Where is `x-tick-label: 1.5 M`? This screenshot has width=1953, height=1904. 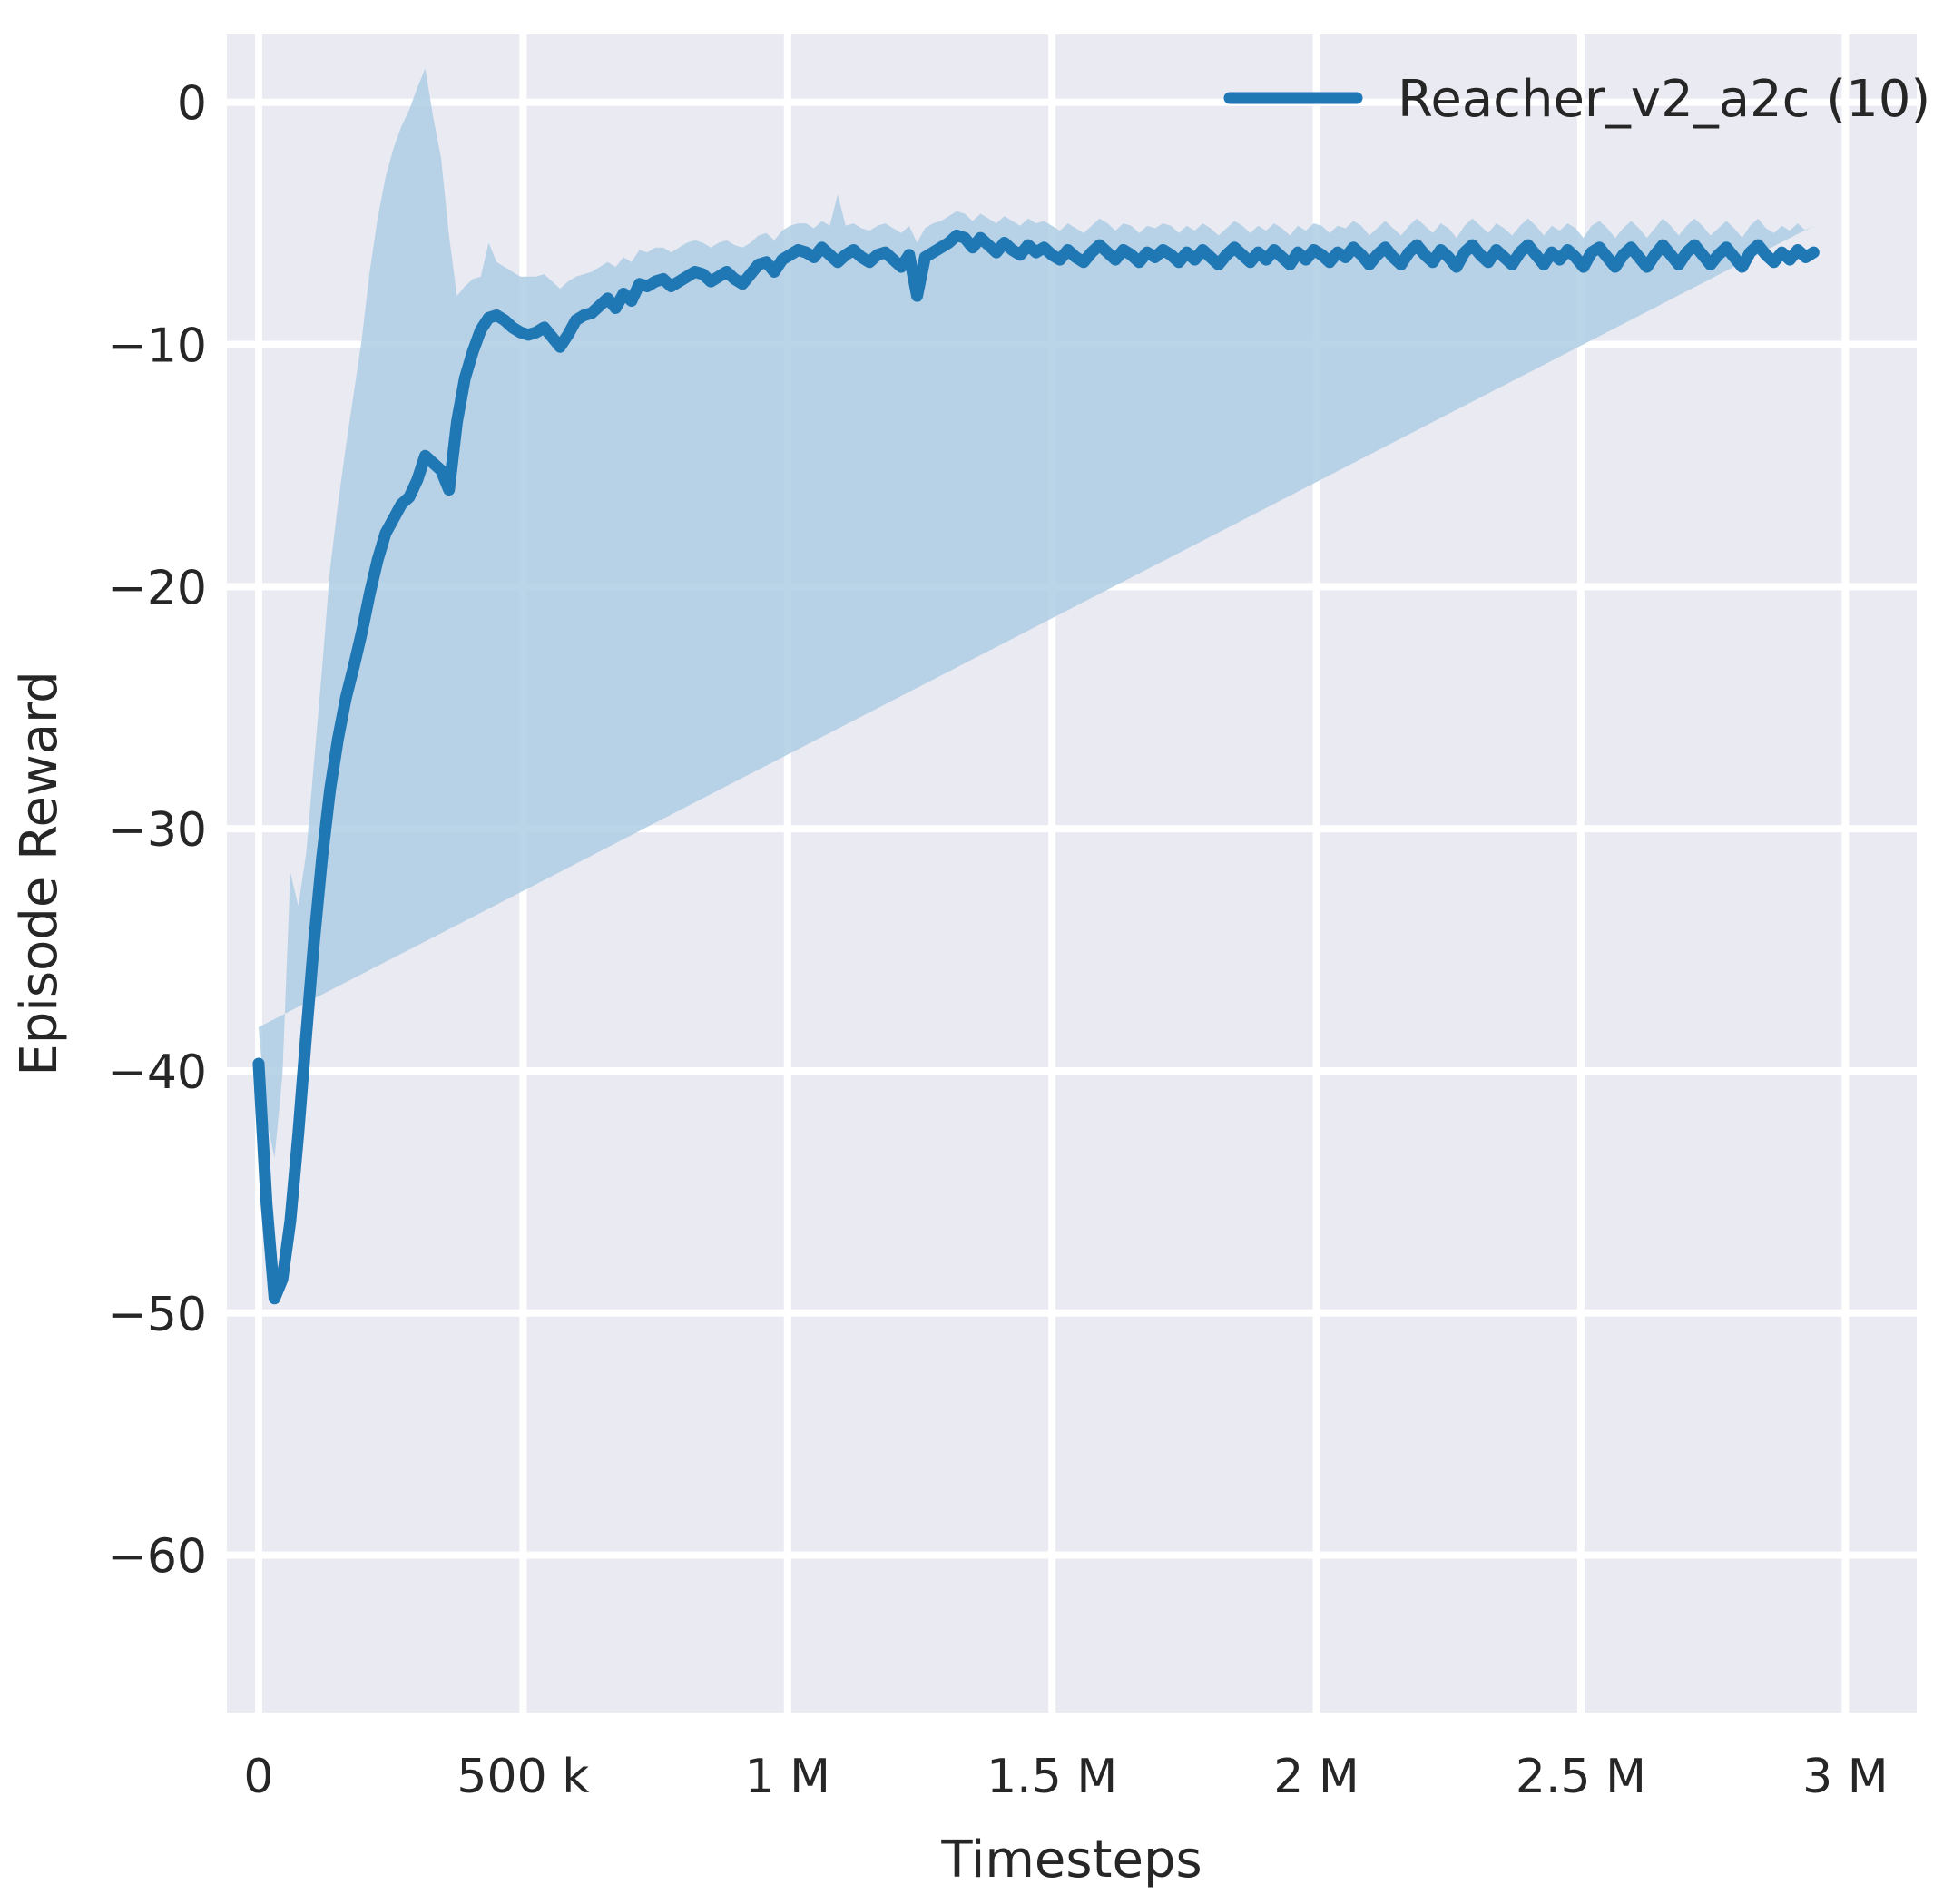
x-tick-label: 1.5 M is located at coordinates (1051, 1777).